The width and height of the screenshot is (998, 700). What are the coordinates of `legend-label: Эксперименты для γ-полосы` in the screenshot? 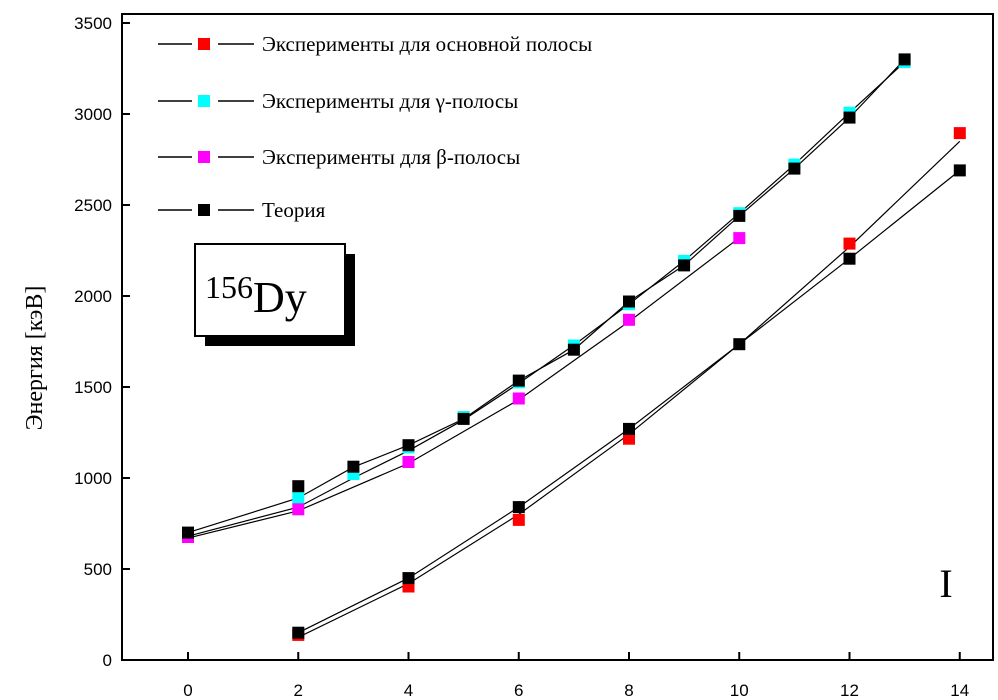 It's located at (390, 101).